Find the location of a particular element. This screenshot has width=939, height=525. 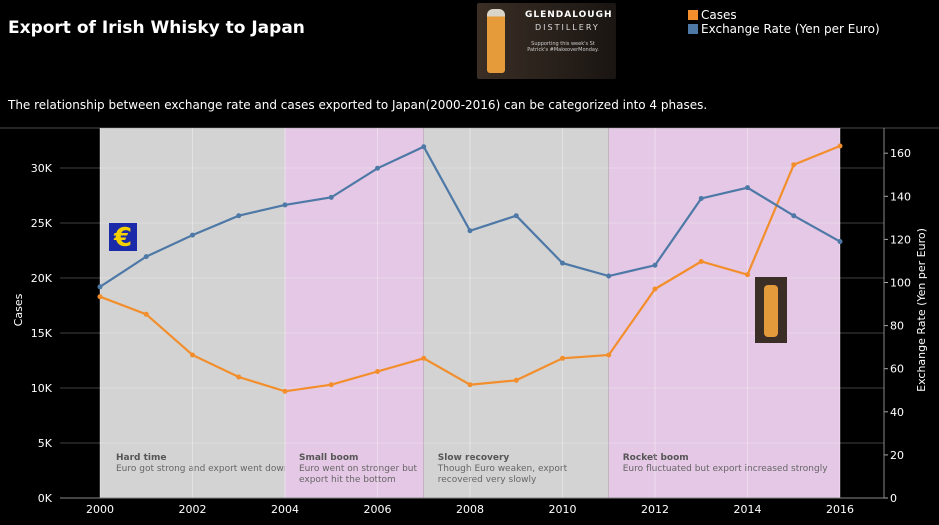

x-tick-label: 2012 is located at coordinates (655, 509).